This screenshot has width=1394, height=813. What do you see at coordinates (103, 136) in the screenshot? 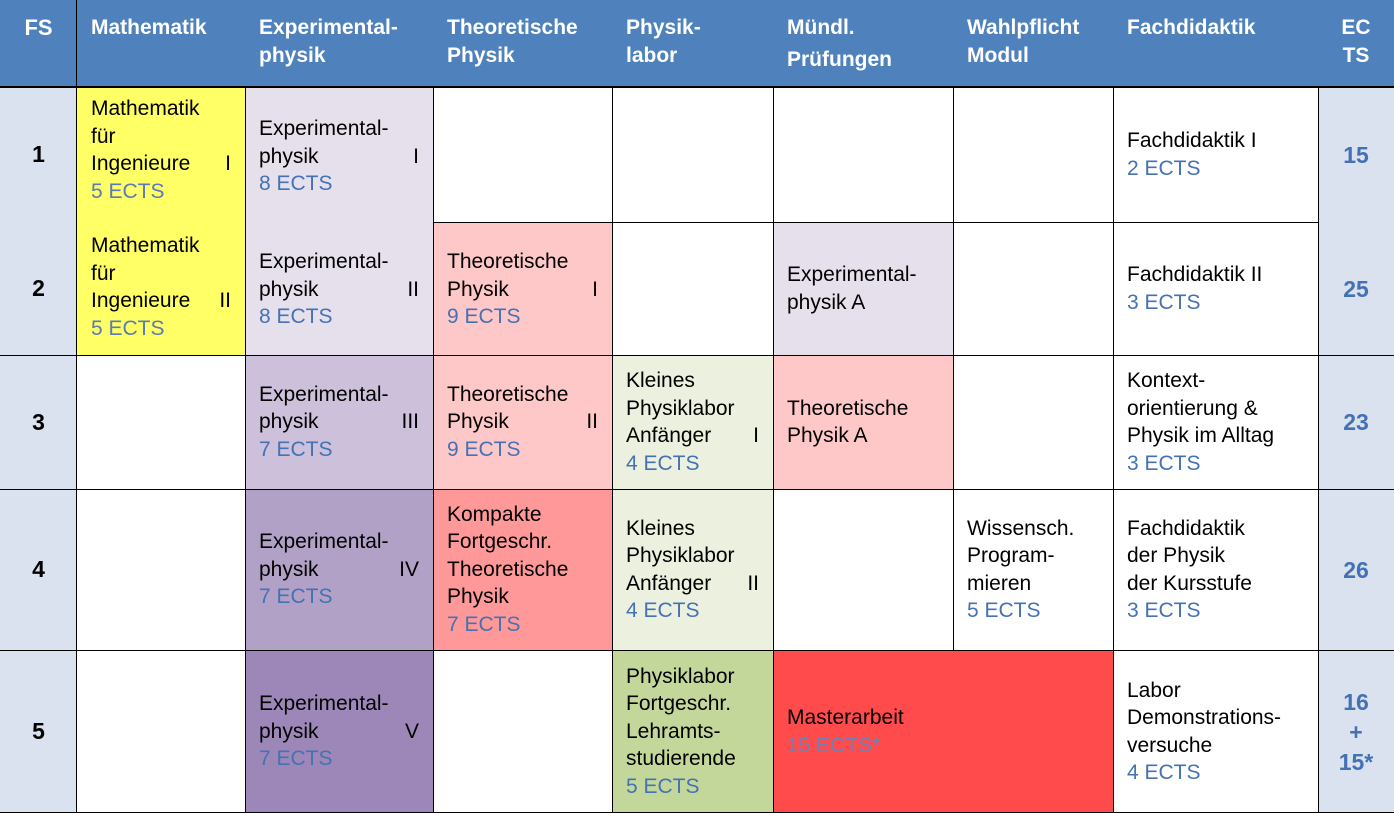
I see `math1-line2: für` at bounding box center [103, 136].